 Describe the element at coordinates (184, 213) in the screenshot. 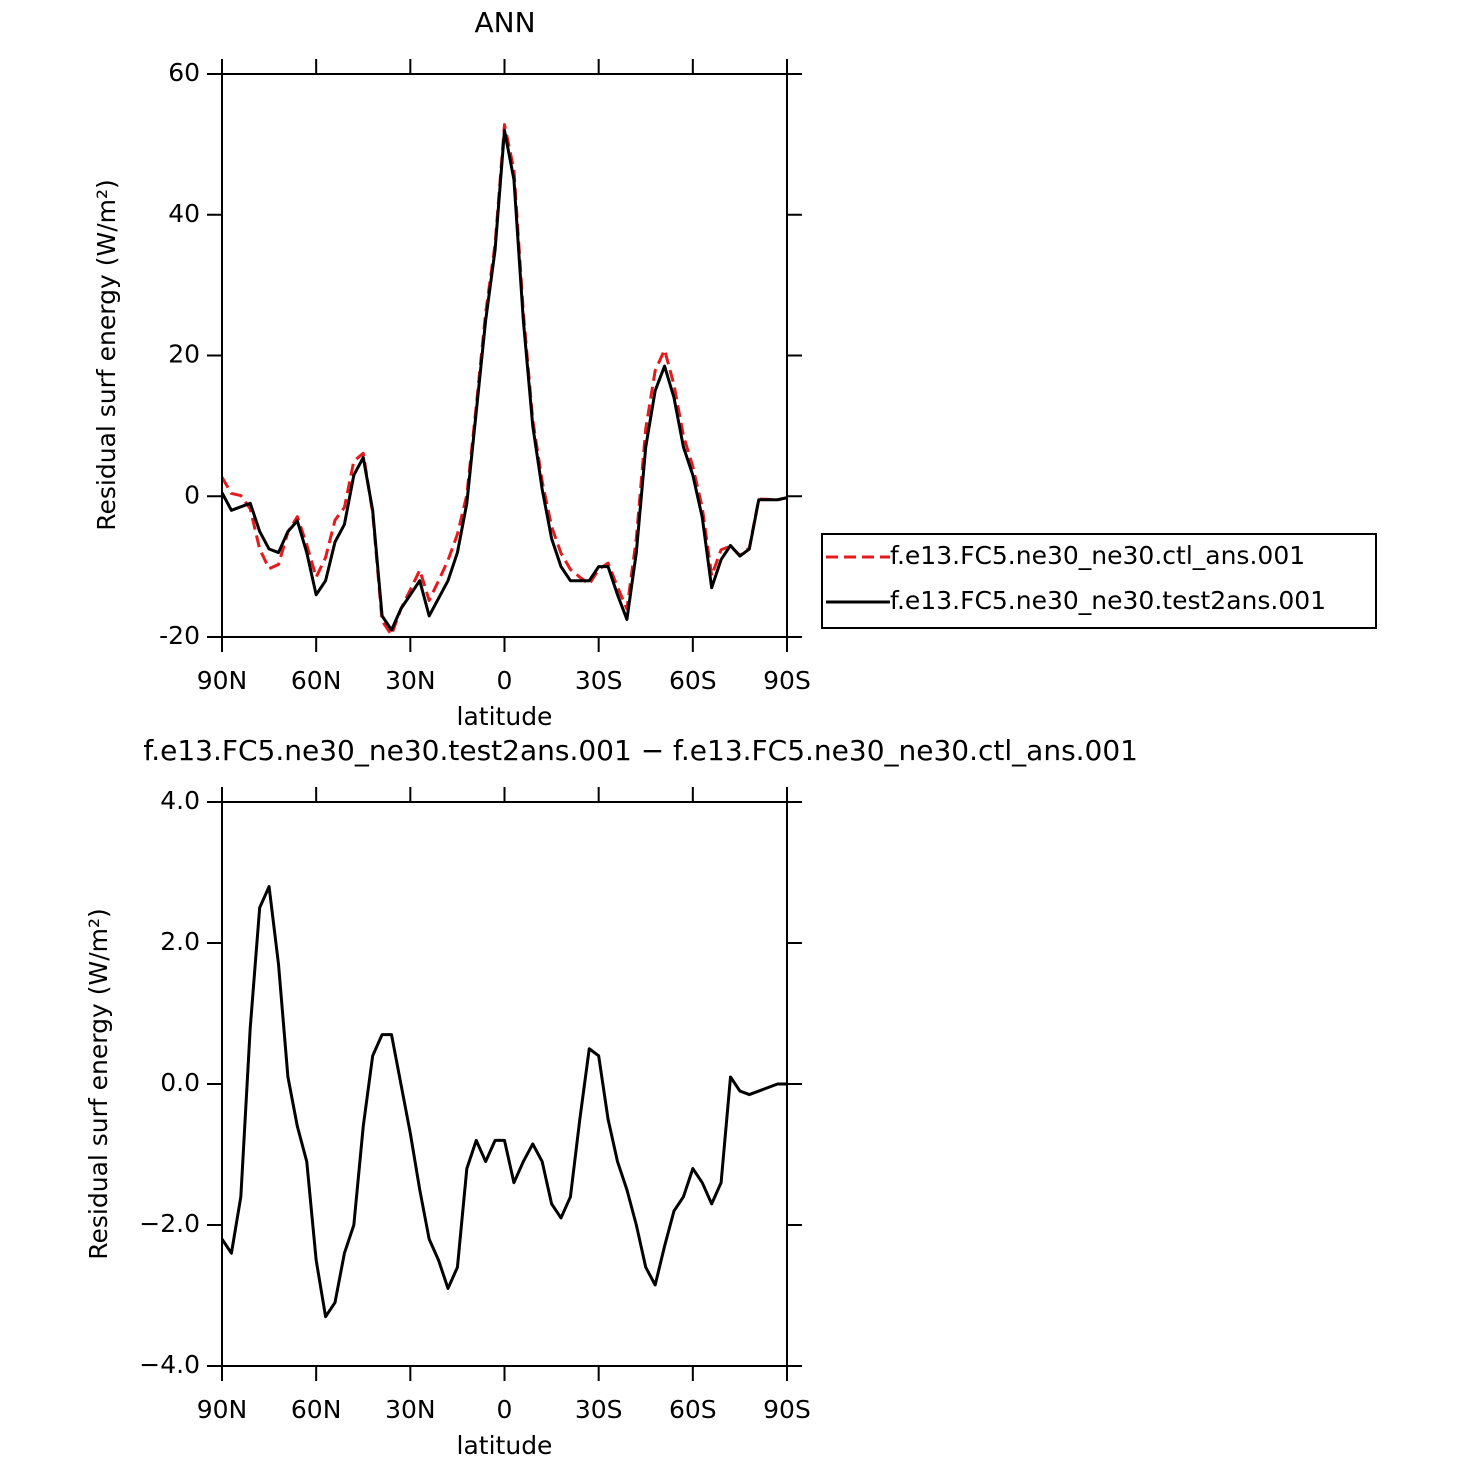

I see `y-tick-label: 40` at that location.